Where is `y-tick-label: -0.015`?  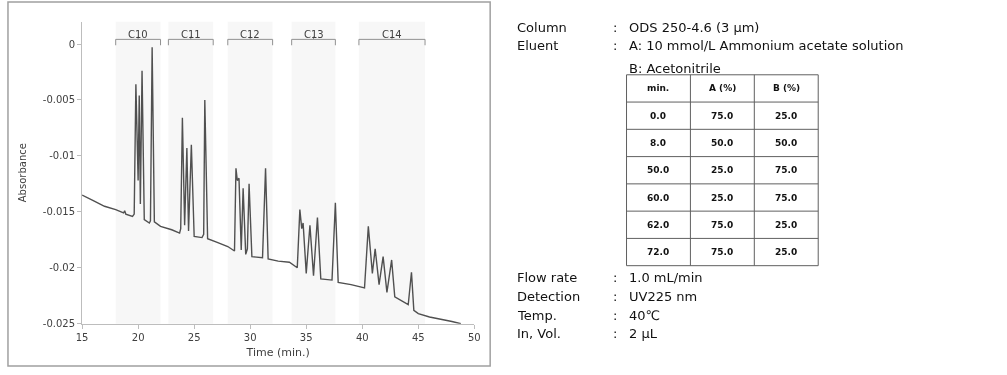
y-tick-label: -0.015 is located at coordinates (59, 212).